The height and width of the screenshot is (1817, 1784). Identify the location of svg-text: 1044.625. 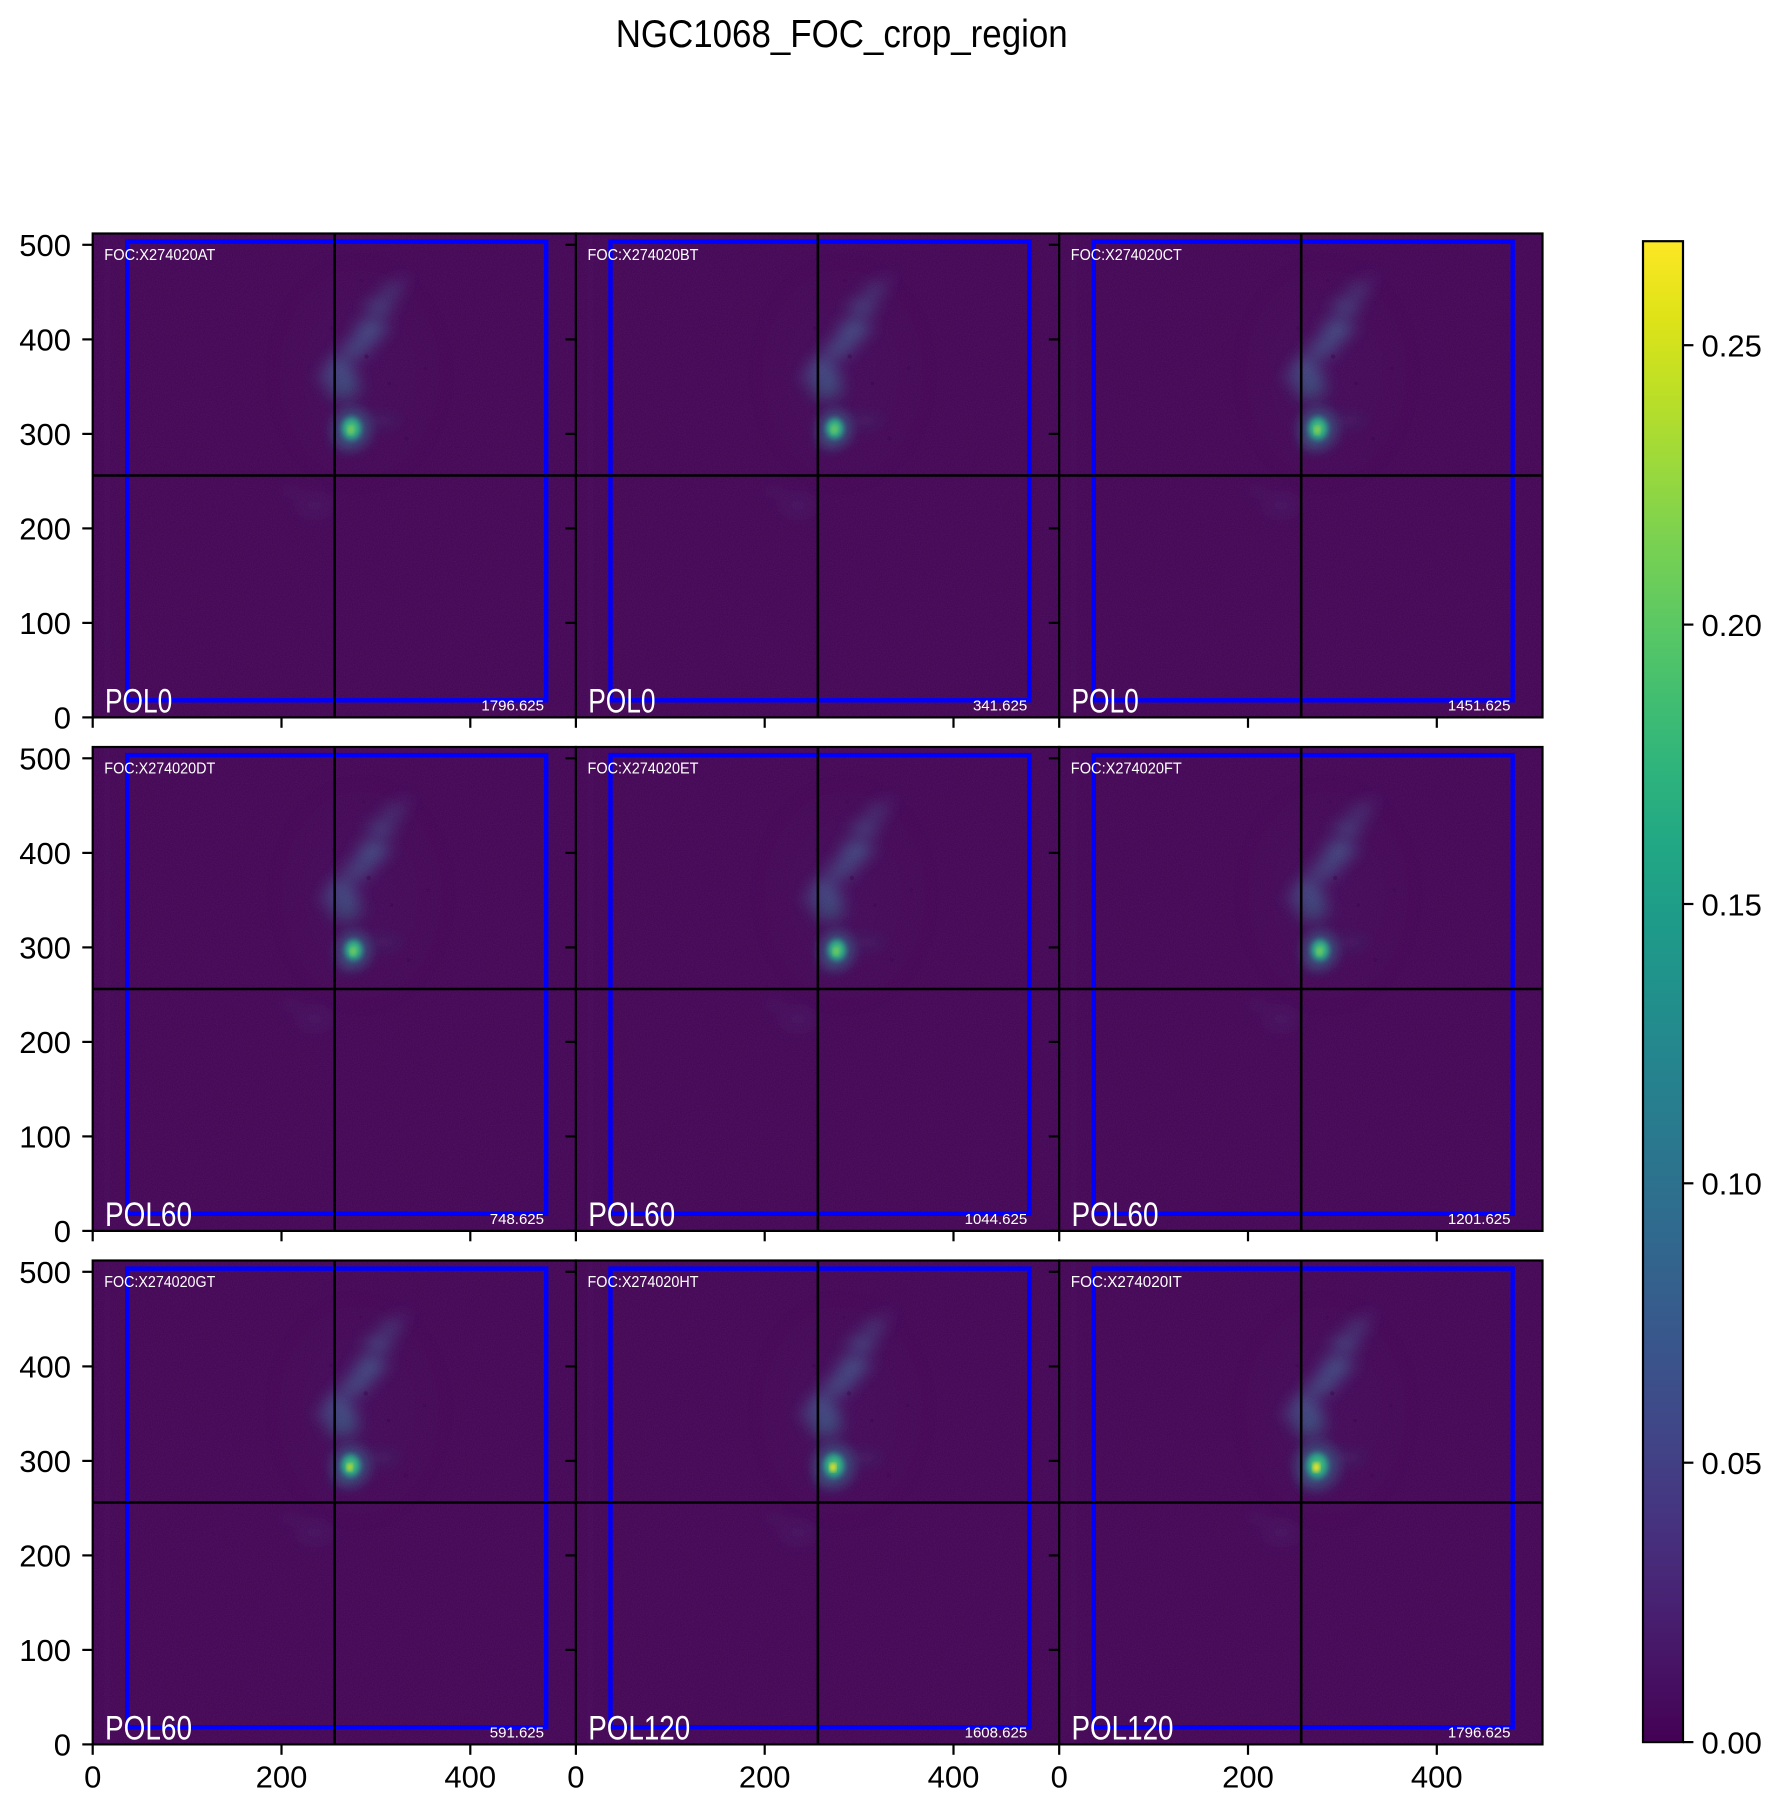
(996, 1219).